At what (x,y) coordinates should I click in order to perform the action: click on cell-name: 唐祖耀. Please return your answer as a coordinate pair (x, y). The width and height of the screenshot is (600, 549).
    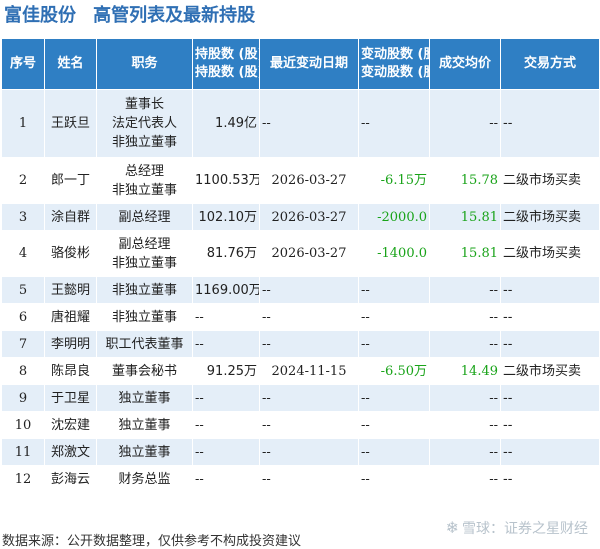
    Looking at the image, I should click on (70, 317).